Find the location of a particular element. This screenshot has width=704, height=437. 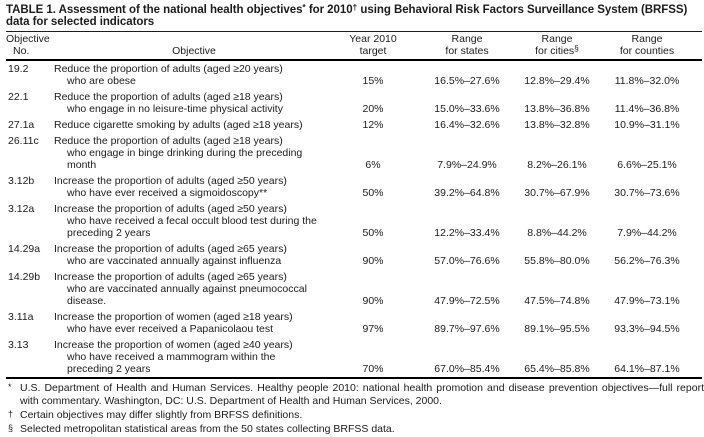

counties-range: 7.9%–44.2% is located at coordinates (647, 233).